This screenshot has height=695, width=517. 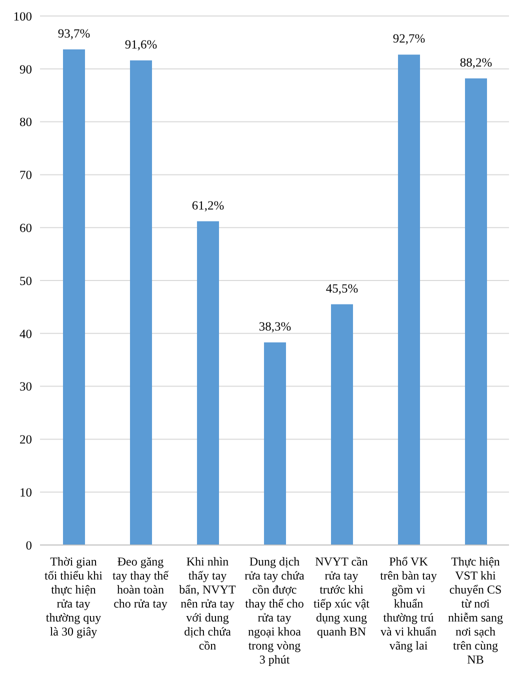 I want to click on y-tick-label: 0, so click(x=29, y=545).